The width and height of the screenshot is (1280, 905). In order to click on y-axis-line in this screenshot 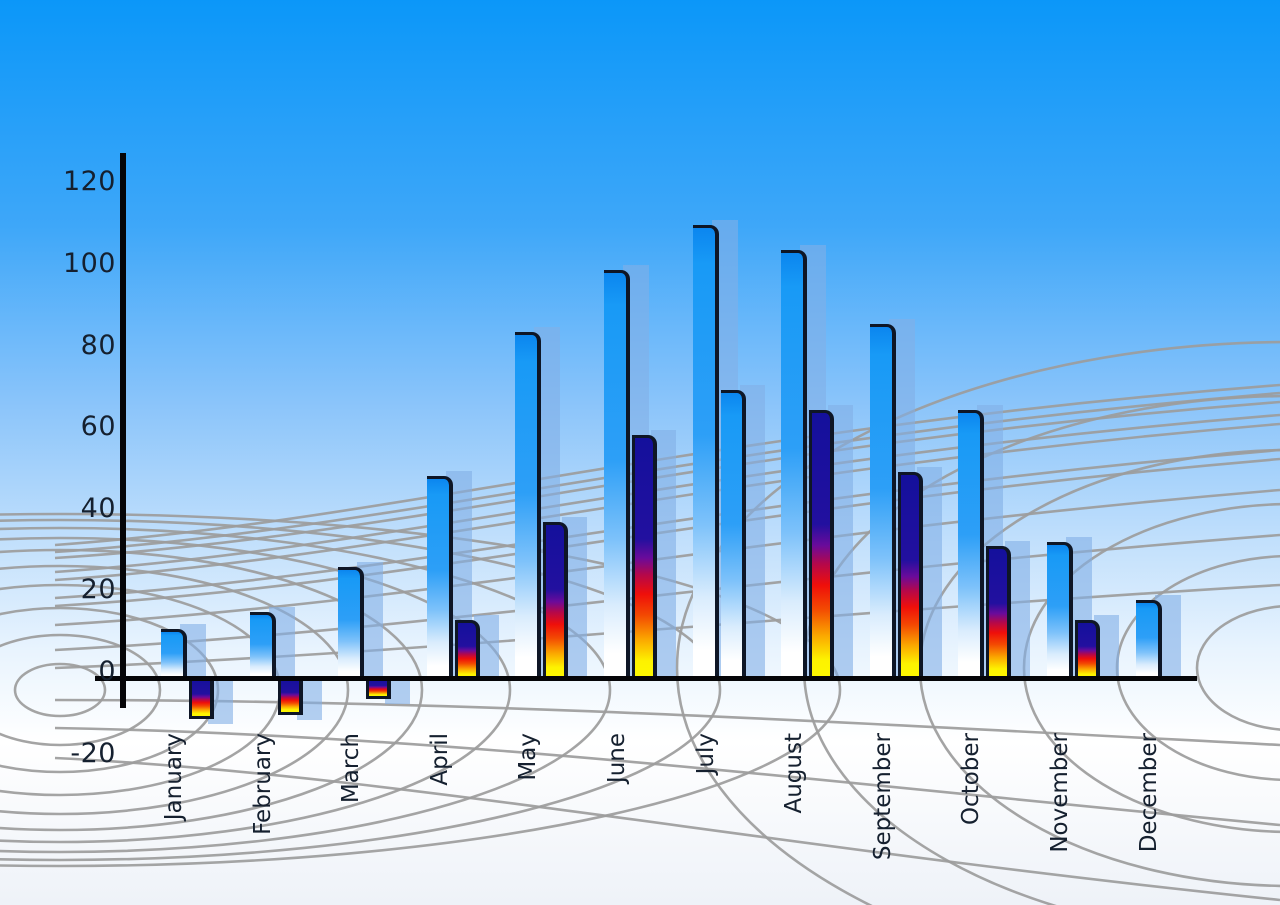, I will do `click(123, 430)`.